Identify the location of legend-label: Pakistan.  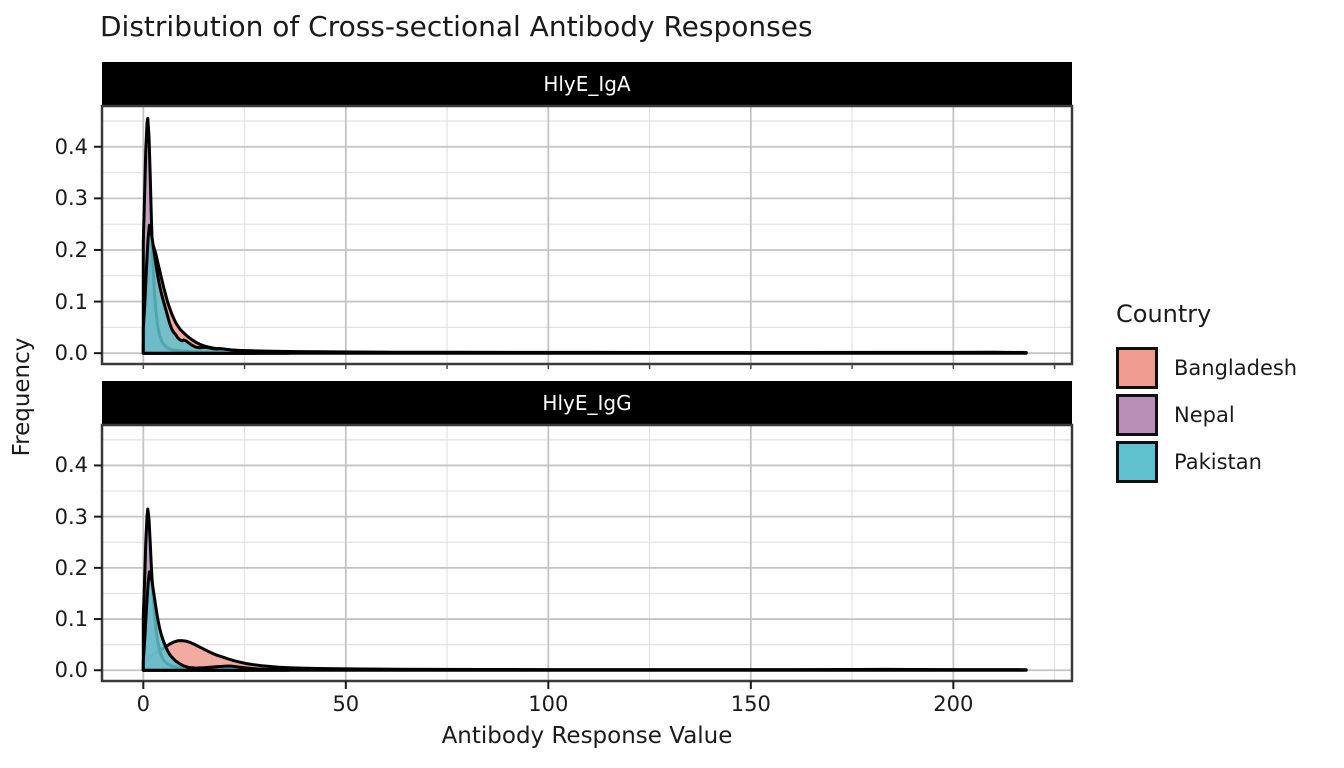
(1218, 461).